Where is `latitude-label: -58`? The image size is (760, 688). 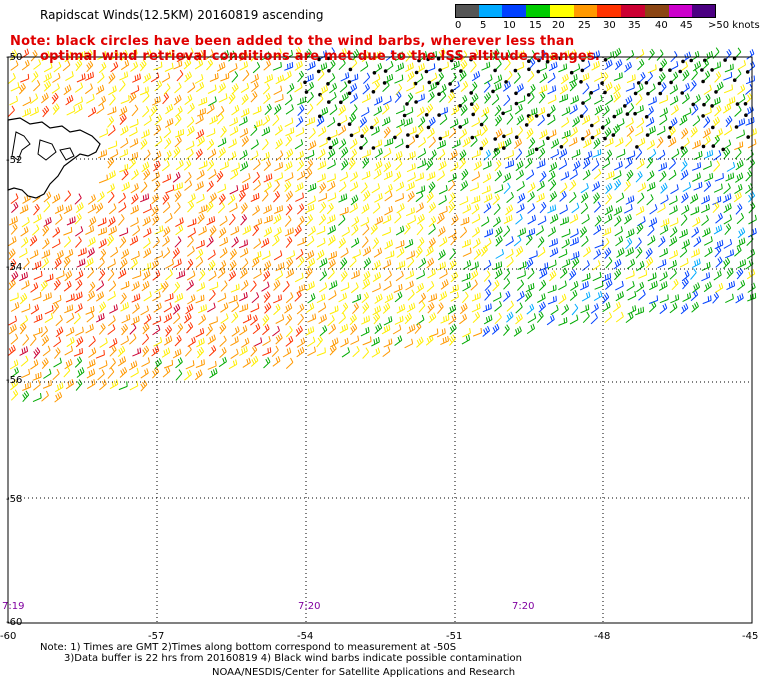
latitude-label: -58 is located at coordinates (14, 499).